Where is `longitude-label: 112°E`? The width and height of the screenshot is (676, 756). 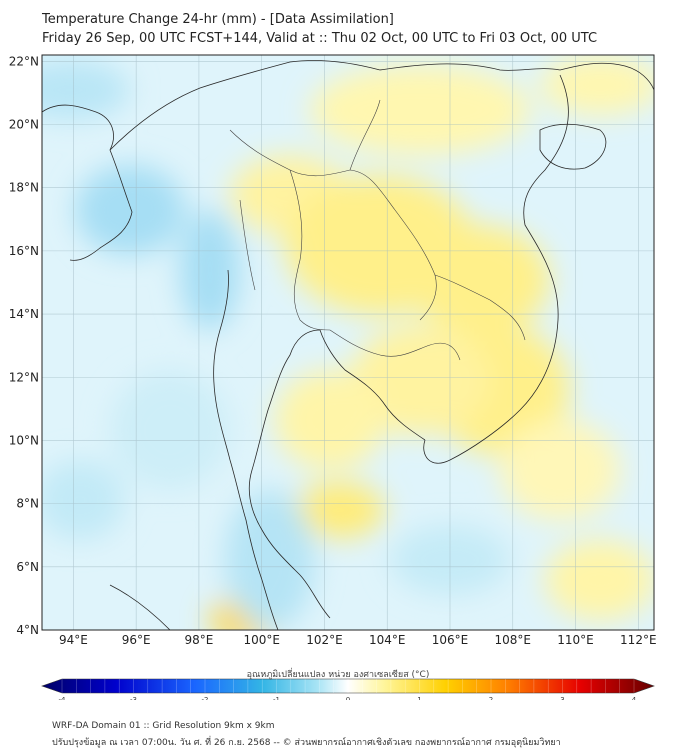 longitude-label: 112°E is located at coordinates (638, 640).